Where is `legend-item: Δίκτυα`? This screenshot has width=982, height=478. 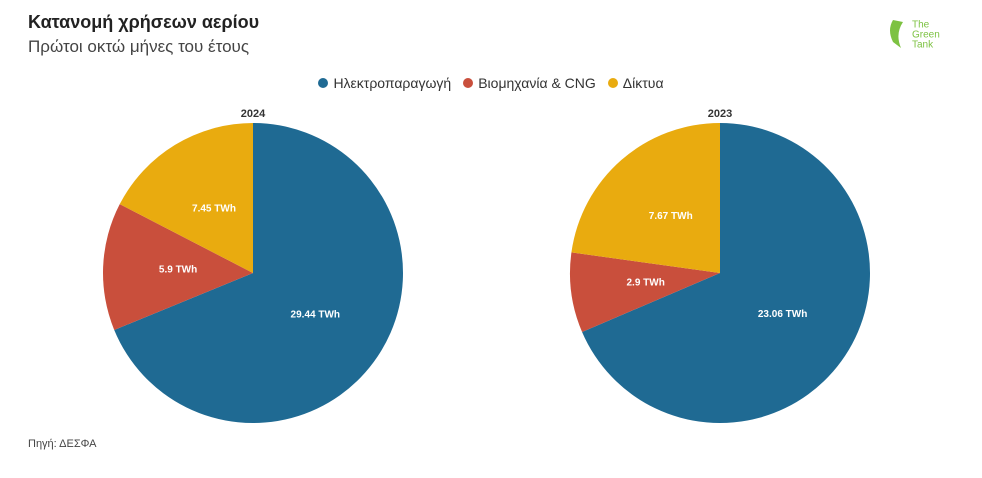 legend-item: Δίκτυα is located at coordinates (635, 83).